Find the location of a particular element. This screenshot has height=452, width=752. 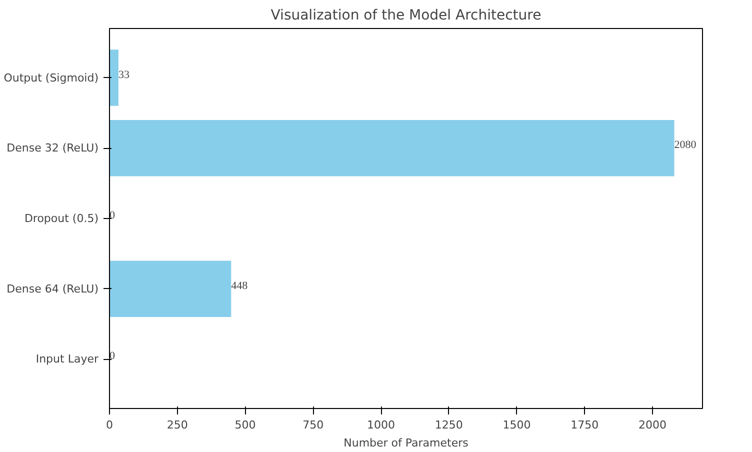

y-tick-label: Dense 64 (ReLU) is located at coordinates (52, 289).